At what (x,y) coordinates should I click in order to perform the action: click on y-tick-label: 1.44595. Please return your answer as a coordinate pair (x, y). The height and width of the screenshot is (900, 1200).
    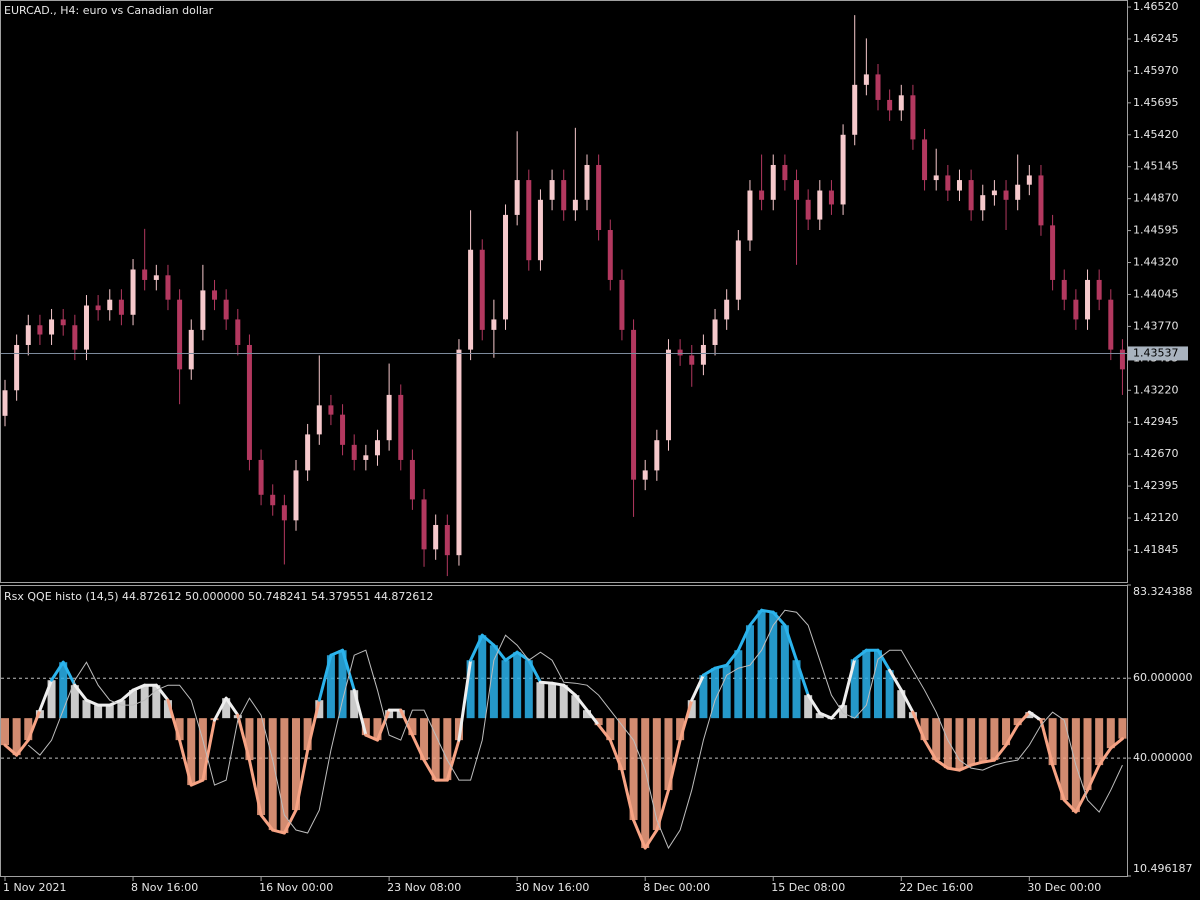
    Looking at the image, I should click on (1156, 230).